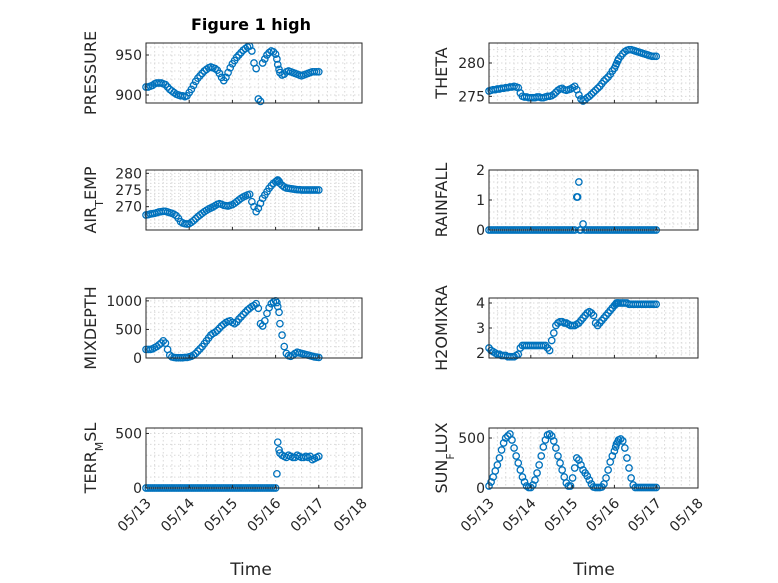  I want to click on plot-h2omixra: 2 3 4 H2OMIXRA, so click(565, 328).